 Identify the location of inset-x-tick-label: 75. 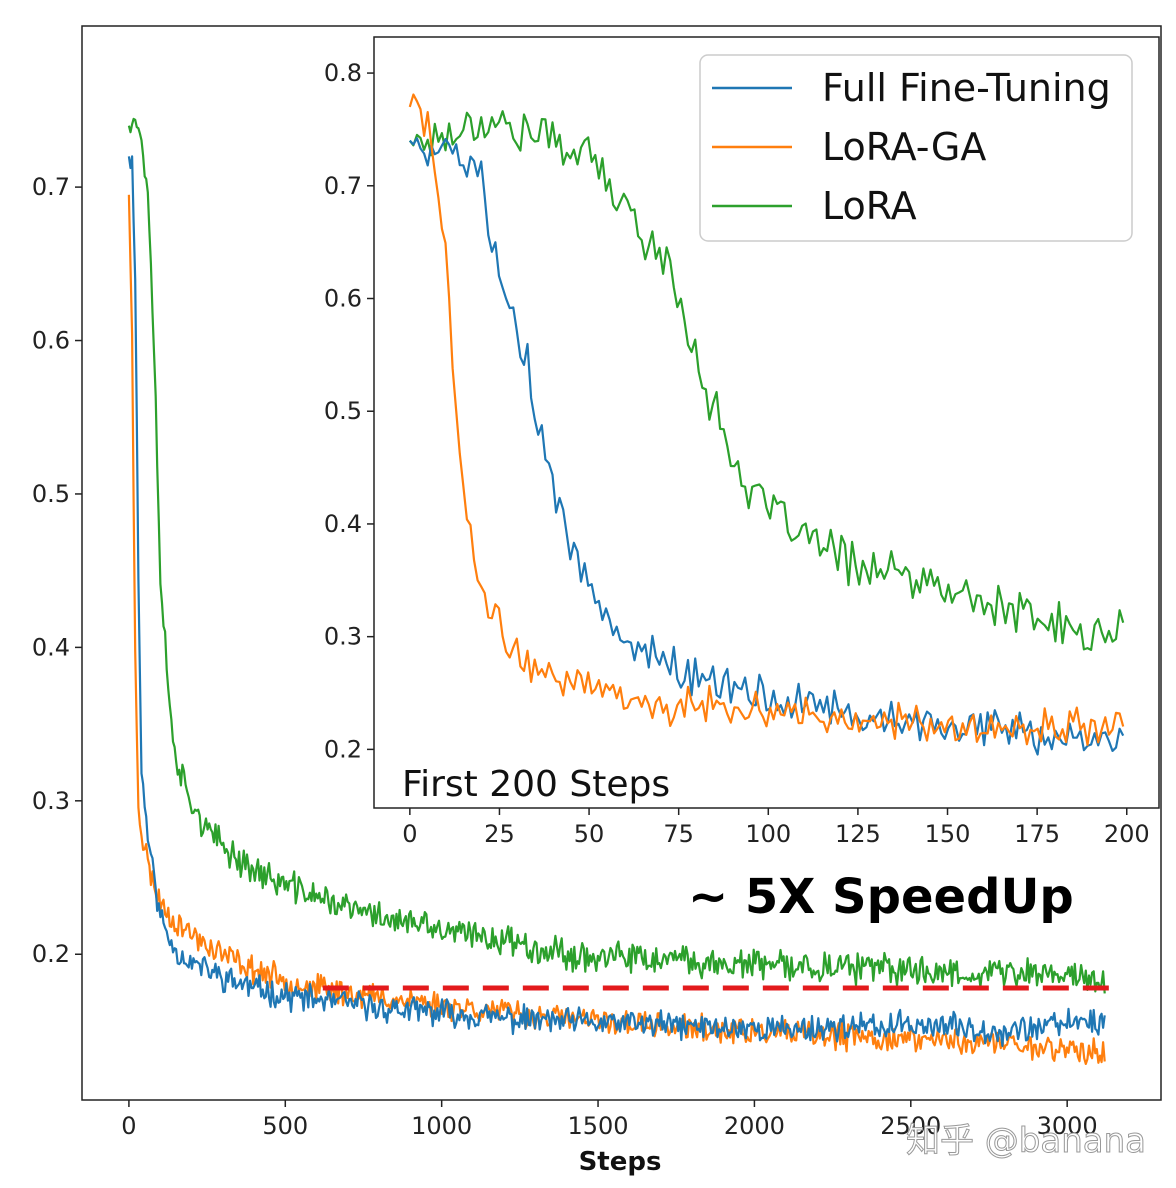
(678, 834).